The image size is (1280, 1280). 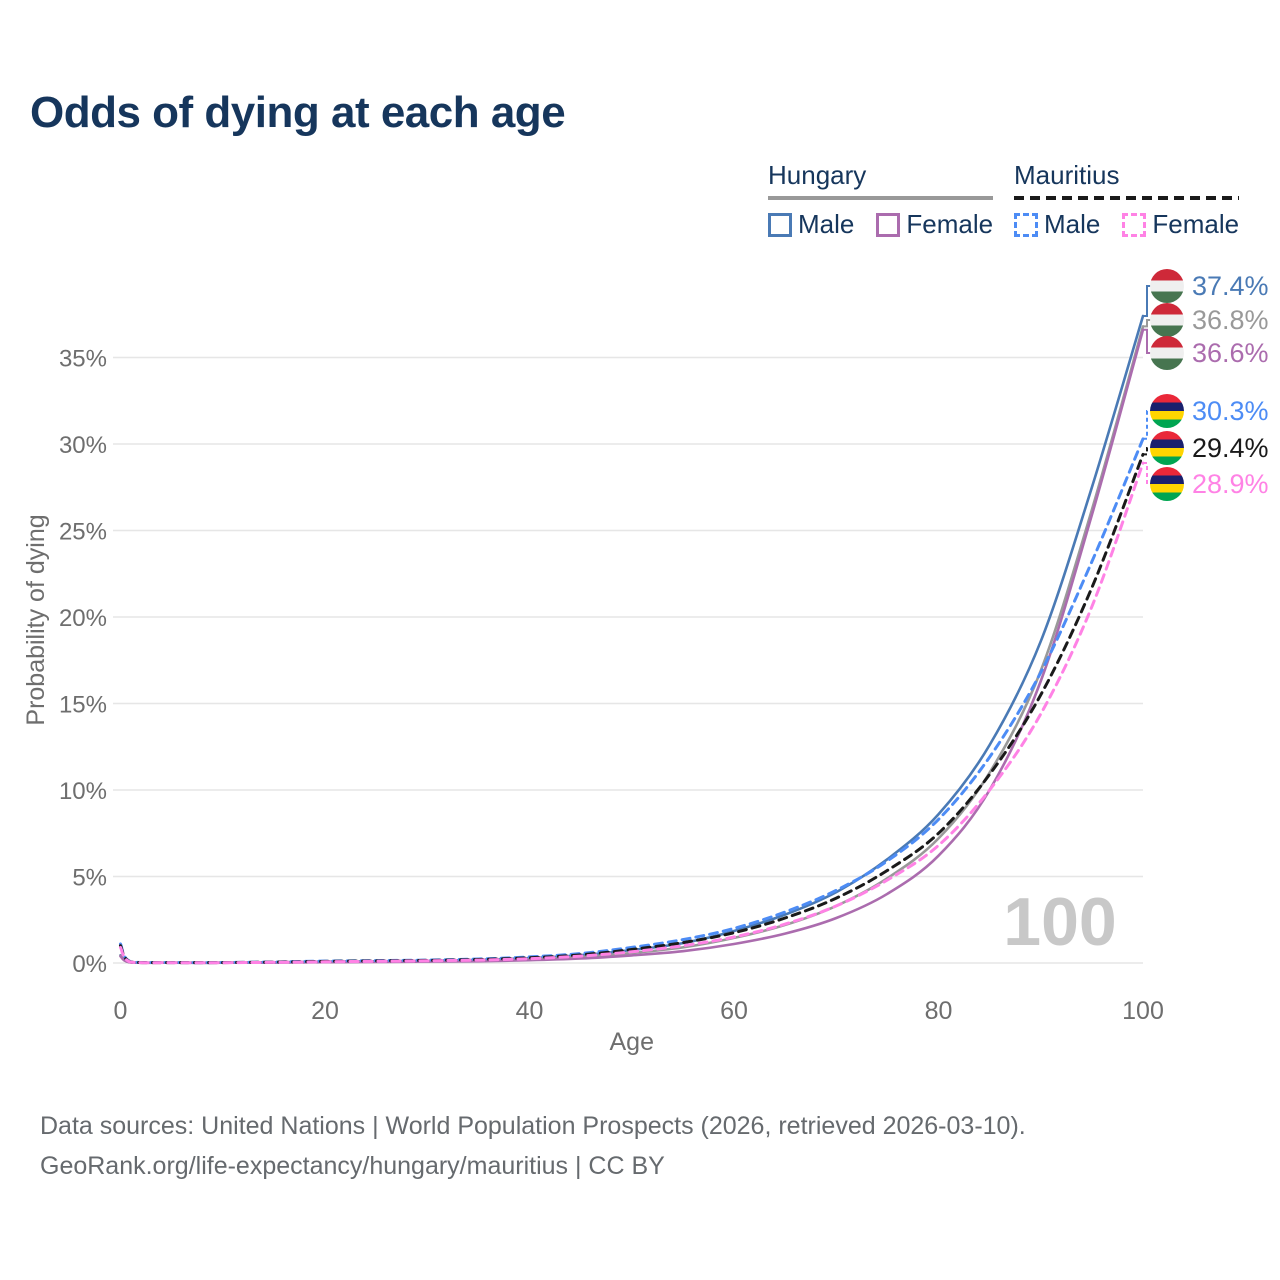 I want to click on legend-underline-mauritius, so click(x=1127, y=198).